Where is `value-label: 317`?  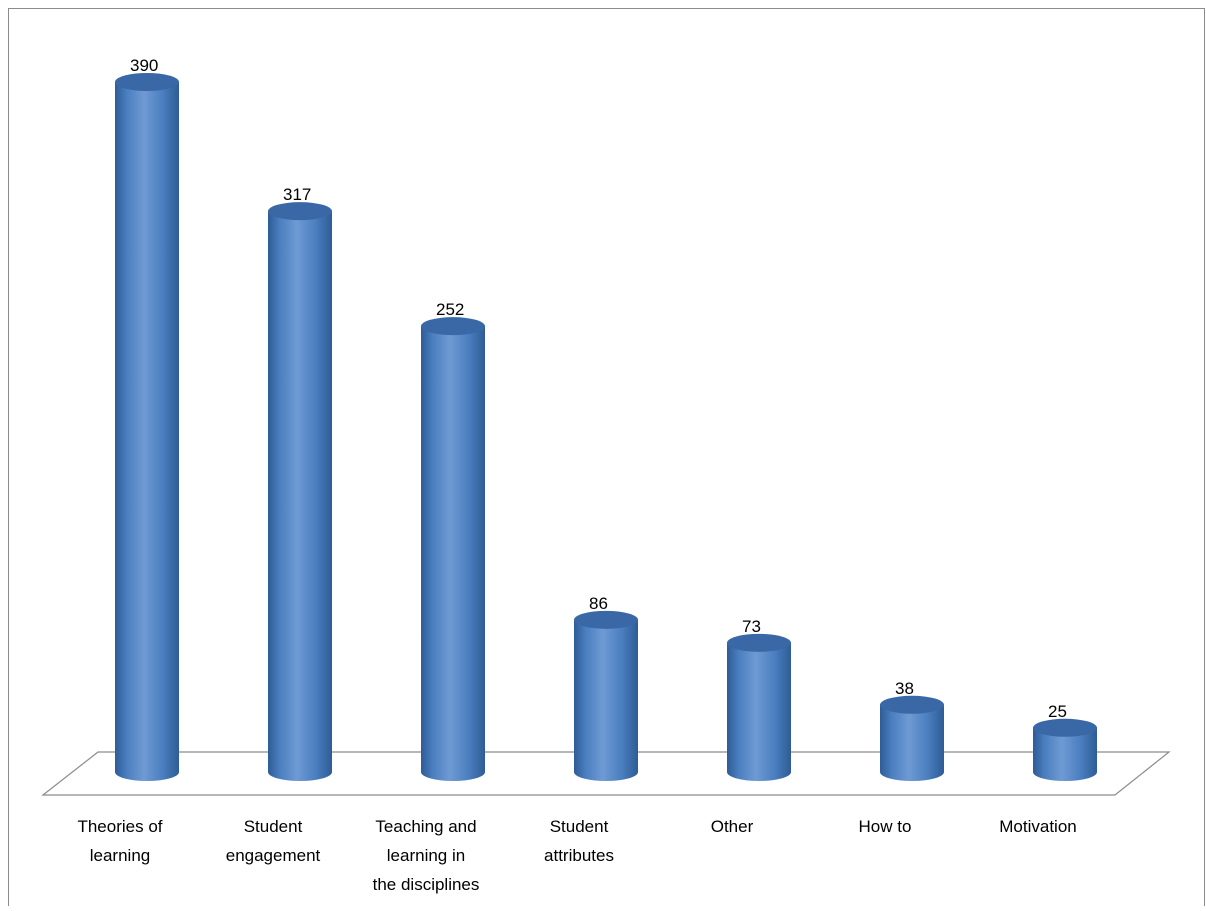 value-label: 317 is located at coordinates (297, 194).